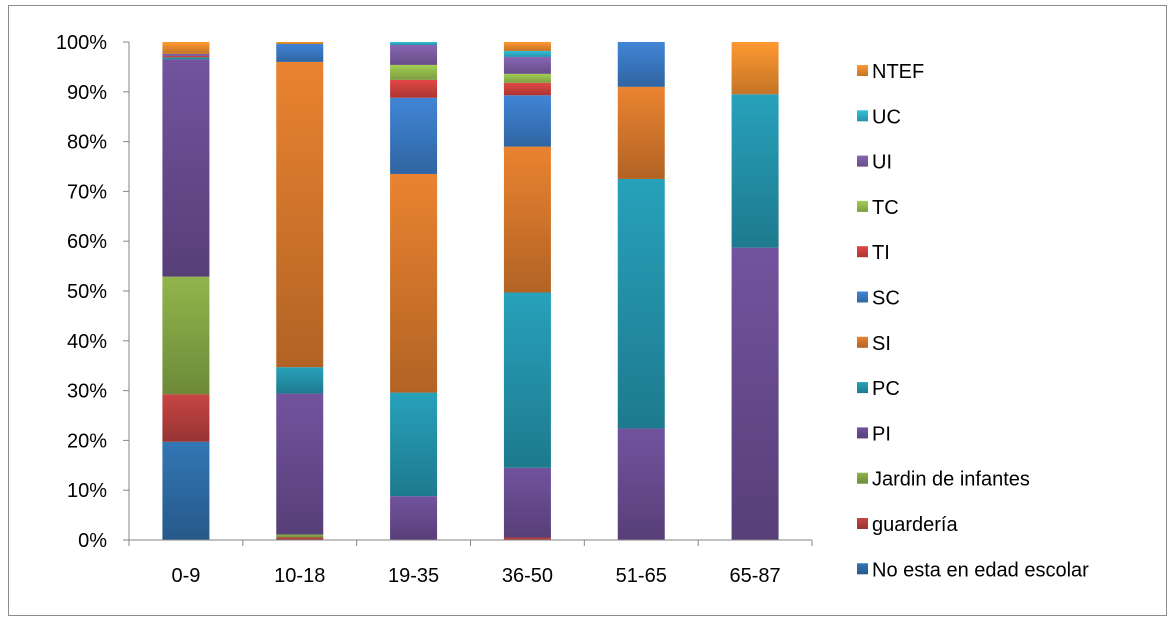 This screenshot has height=619, width=1175. Describe the element at coordinates (881, 344) in the screenshot. I see `legend-label: SI` at that location.